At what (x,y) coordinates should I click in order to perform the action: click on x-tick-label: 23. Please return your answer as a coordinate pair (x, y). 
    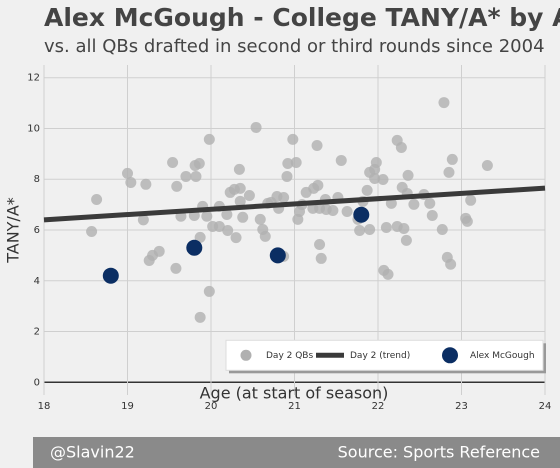
    Looking at the image, I should click on (461, 406).